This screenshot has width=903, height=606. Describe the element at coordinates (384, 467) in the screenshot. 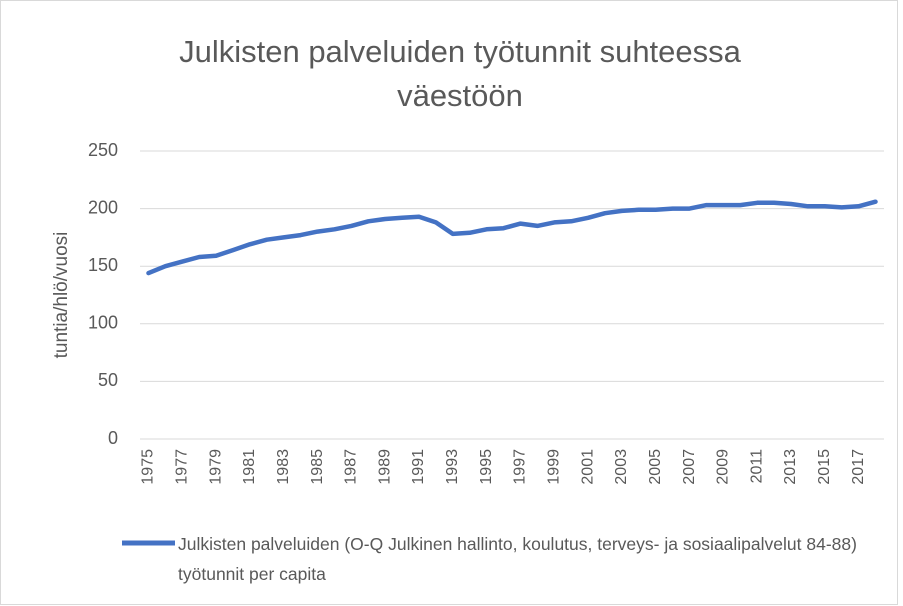

I see `x-tick-label: 1989` at that location.